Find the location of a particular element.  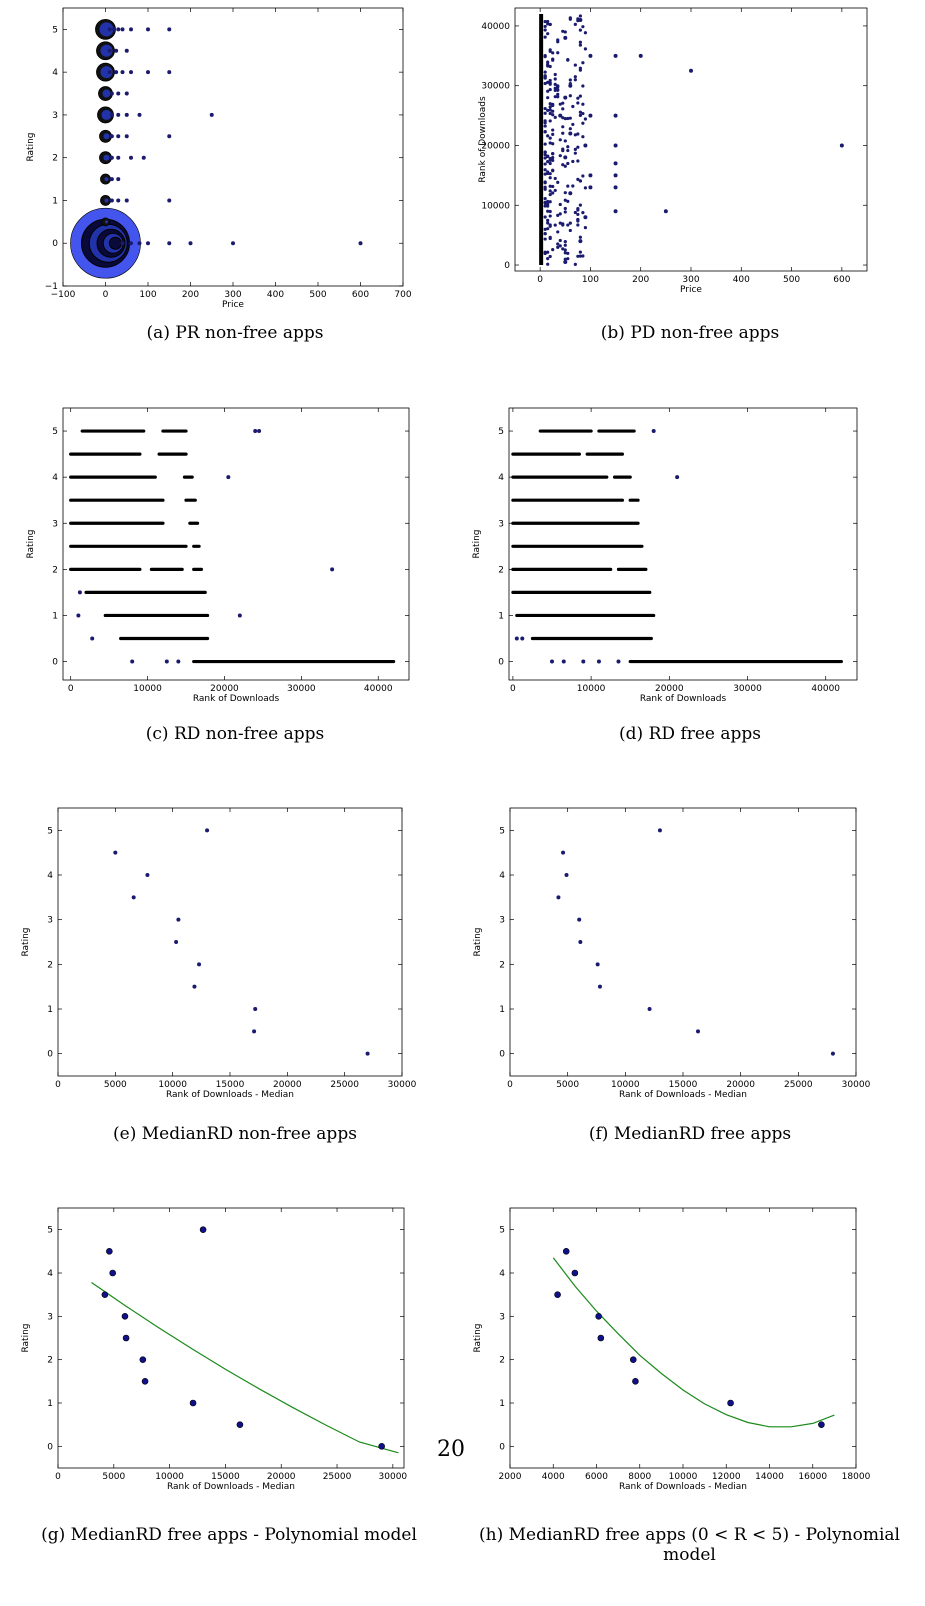

plot-area is located at coordinates (245, 1340).